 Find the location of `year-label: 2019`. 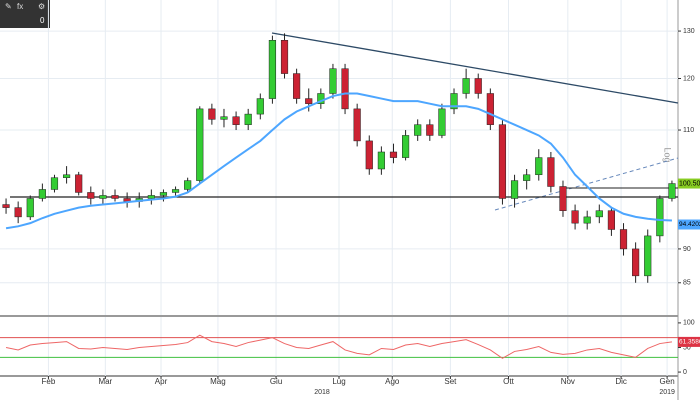

year-label: 2019 is located at coordinates (667, 392).